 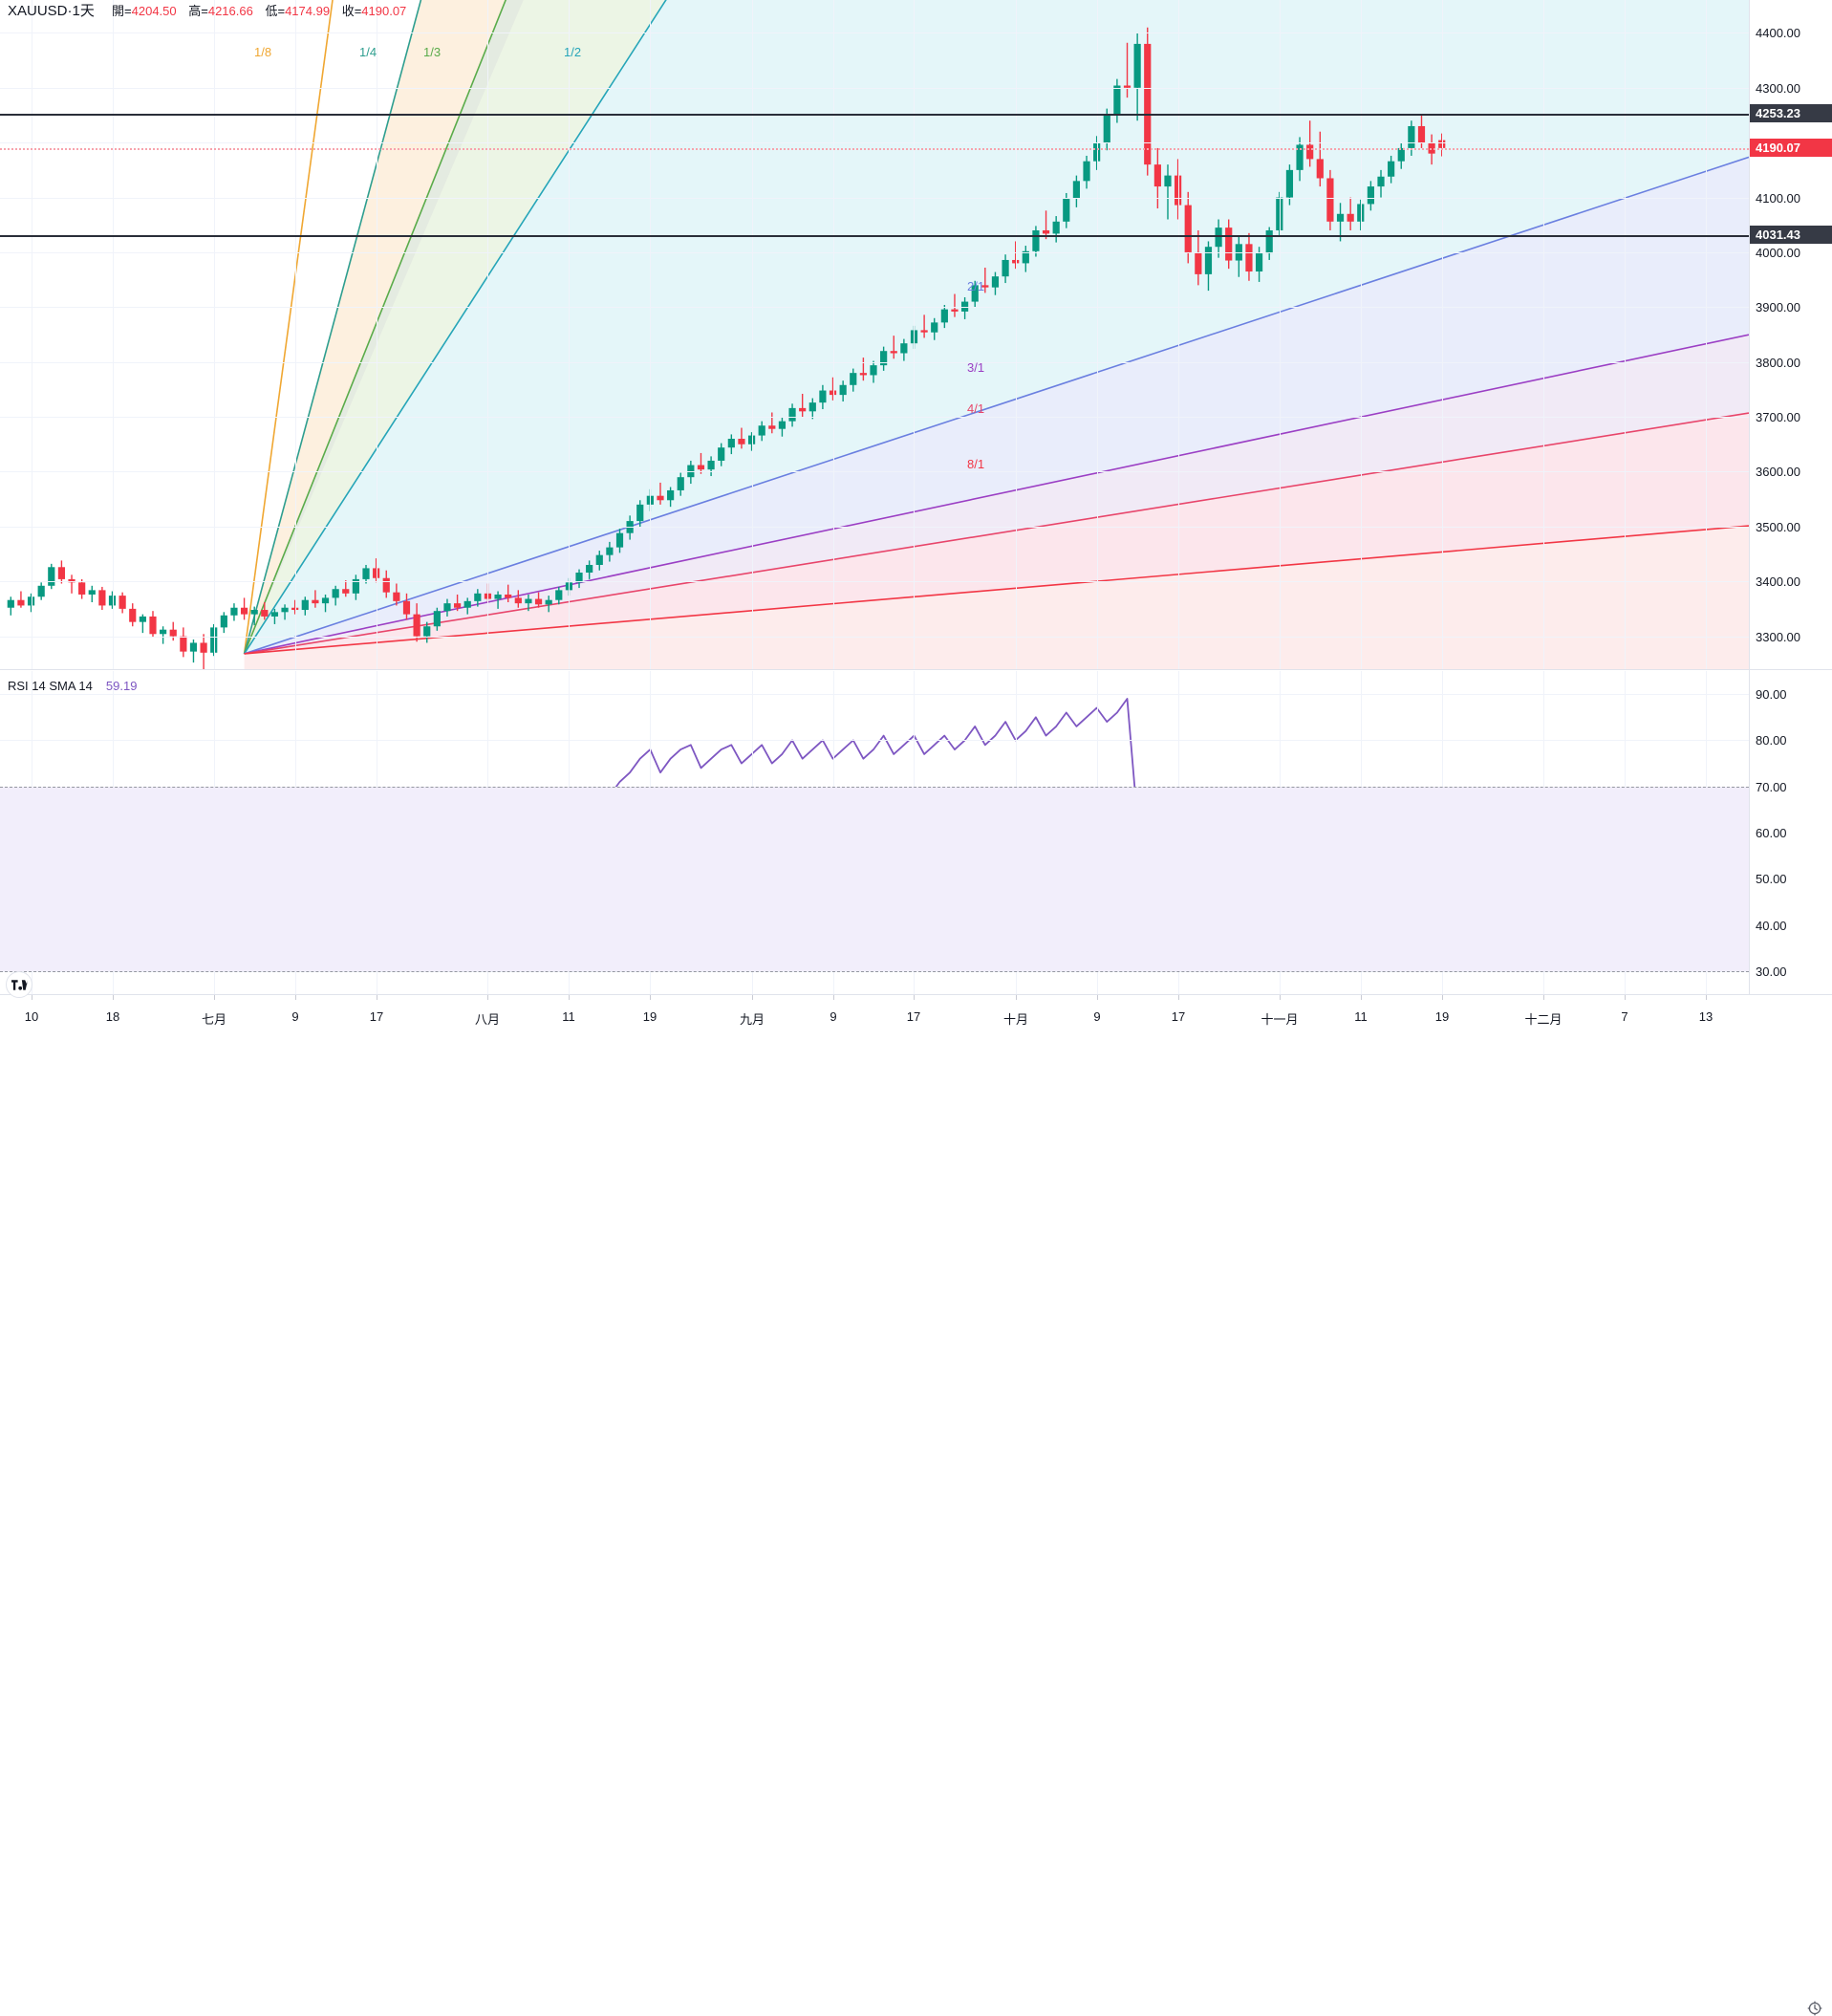 What do you see at coordinates (1814, 2008) in the screenshot?
I see `clock-icon` at bounding box center [1814, 2008].